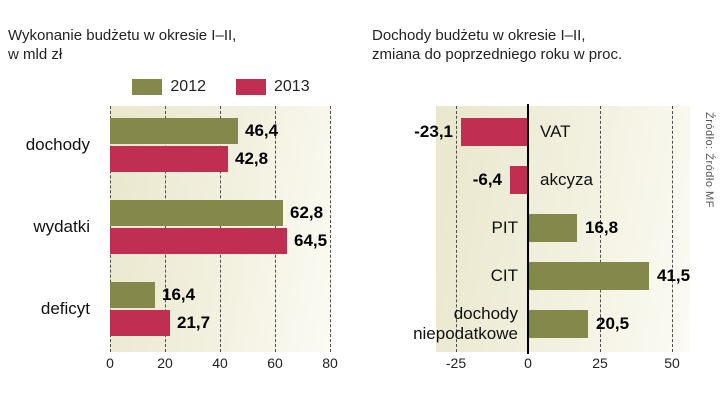  What do you see at coordinates (147, 87) in the screenshot?
I see `legend-swatch-2012` at bounding box center [147, 87].